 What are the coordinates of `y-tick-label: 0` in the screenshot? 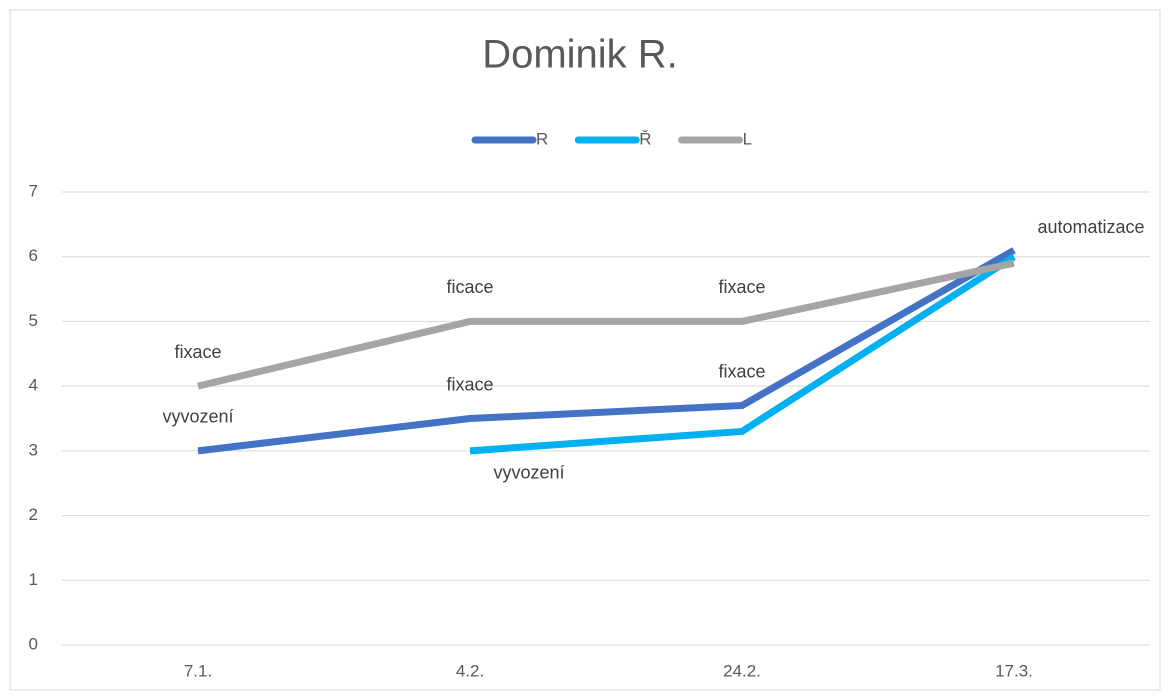 It's located at (33, 643).